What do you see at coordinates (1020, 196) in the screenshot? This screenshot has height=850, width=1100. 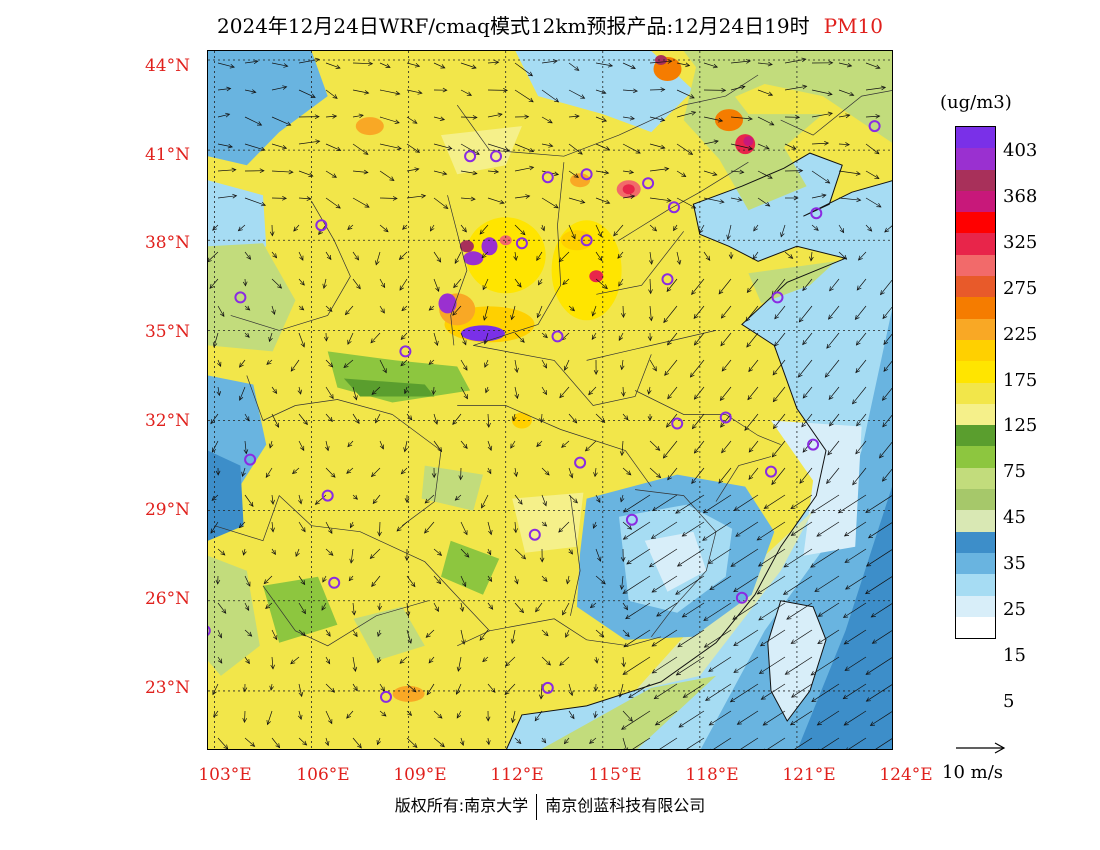 I see `legend-tick-label: 368` at bounding box center [1020, 196].